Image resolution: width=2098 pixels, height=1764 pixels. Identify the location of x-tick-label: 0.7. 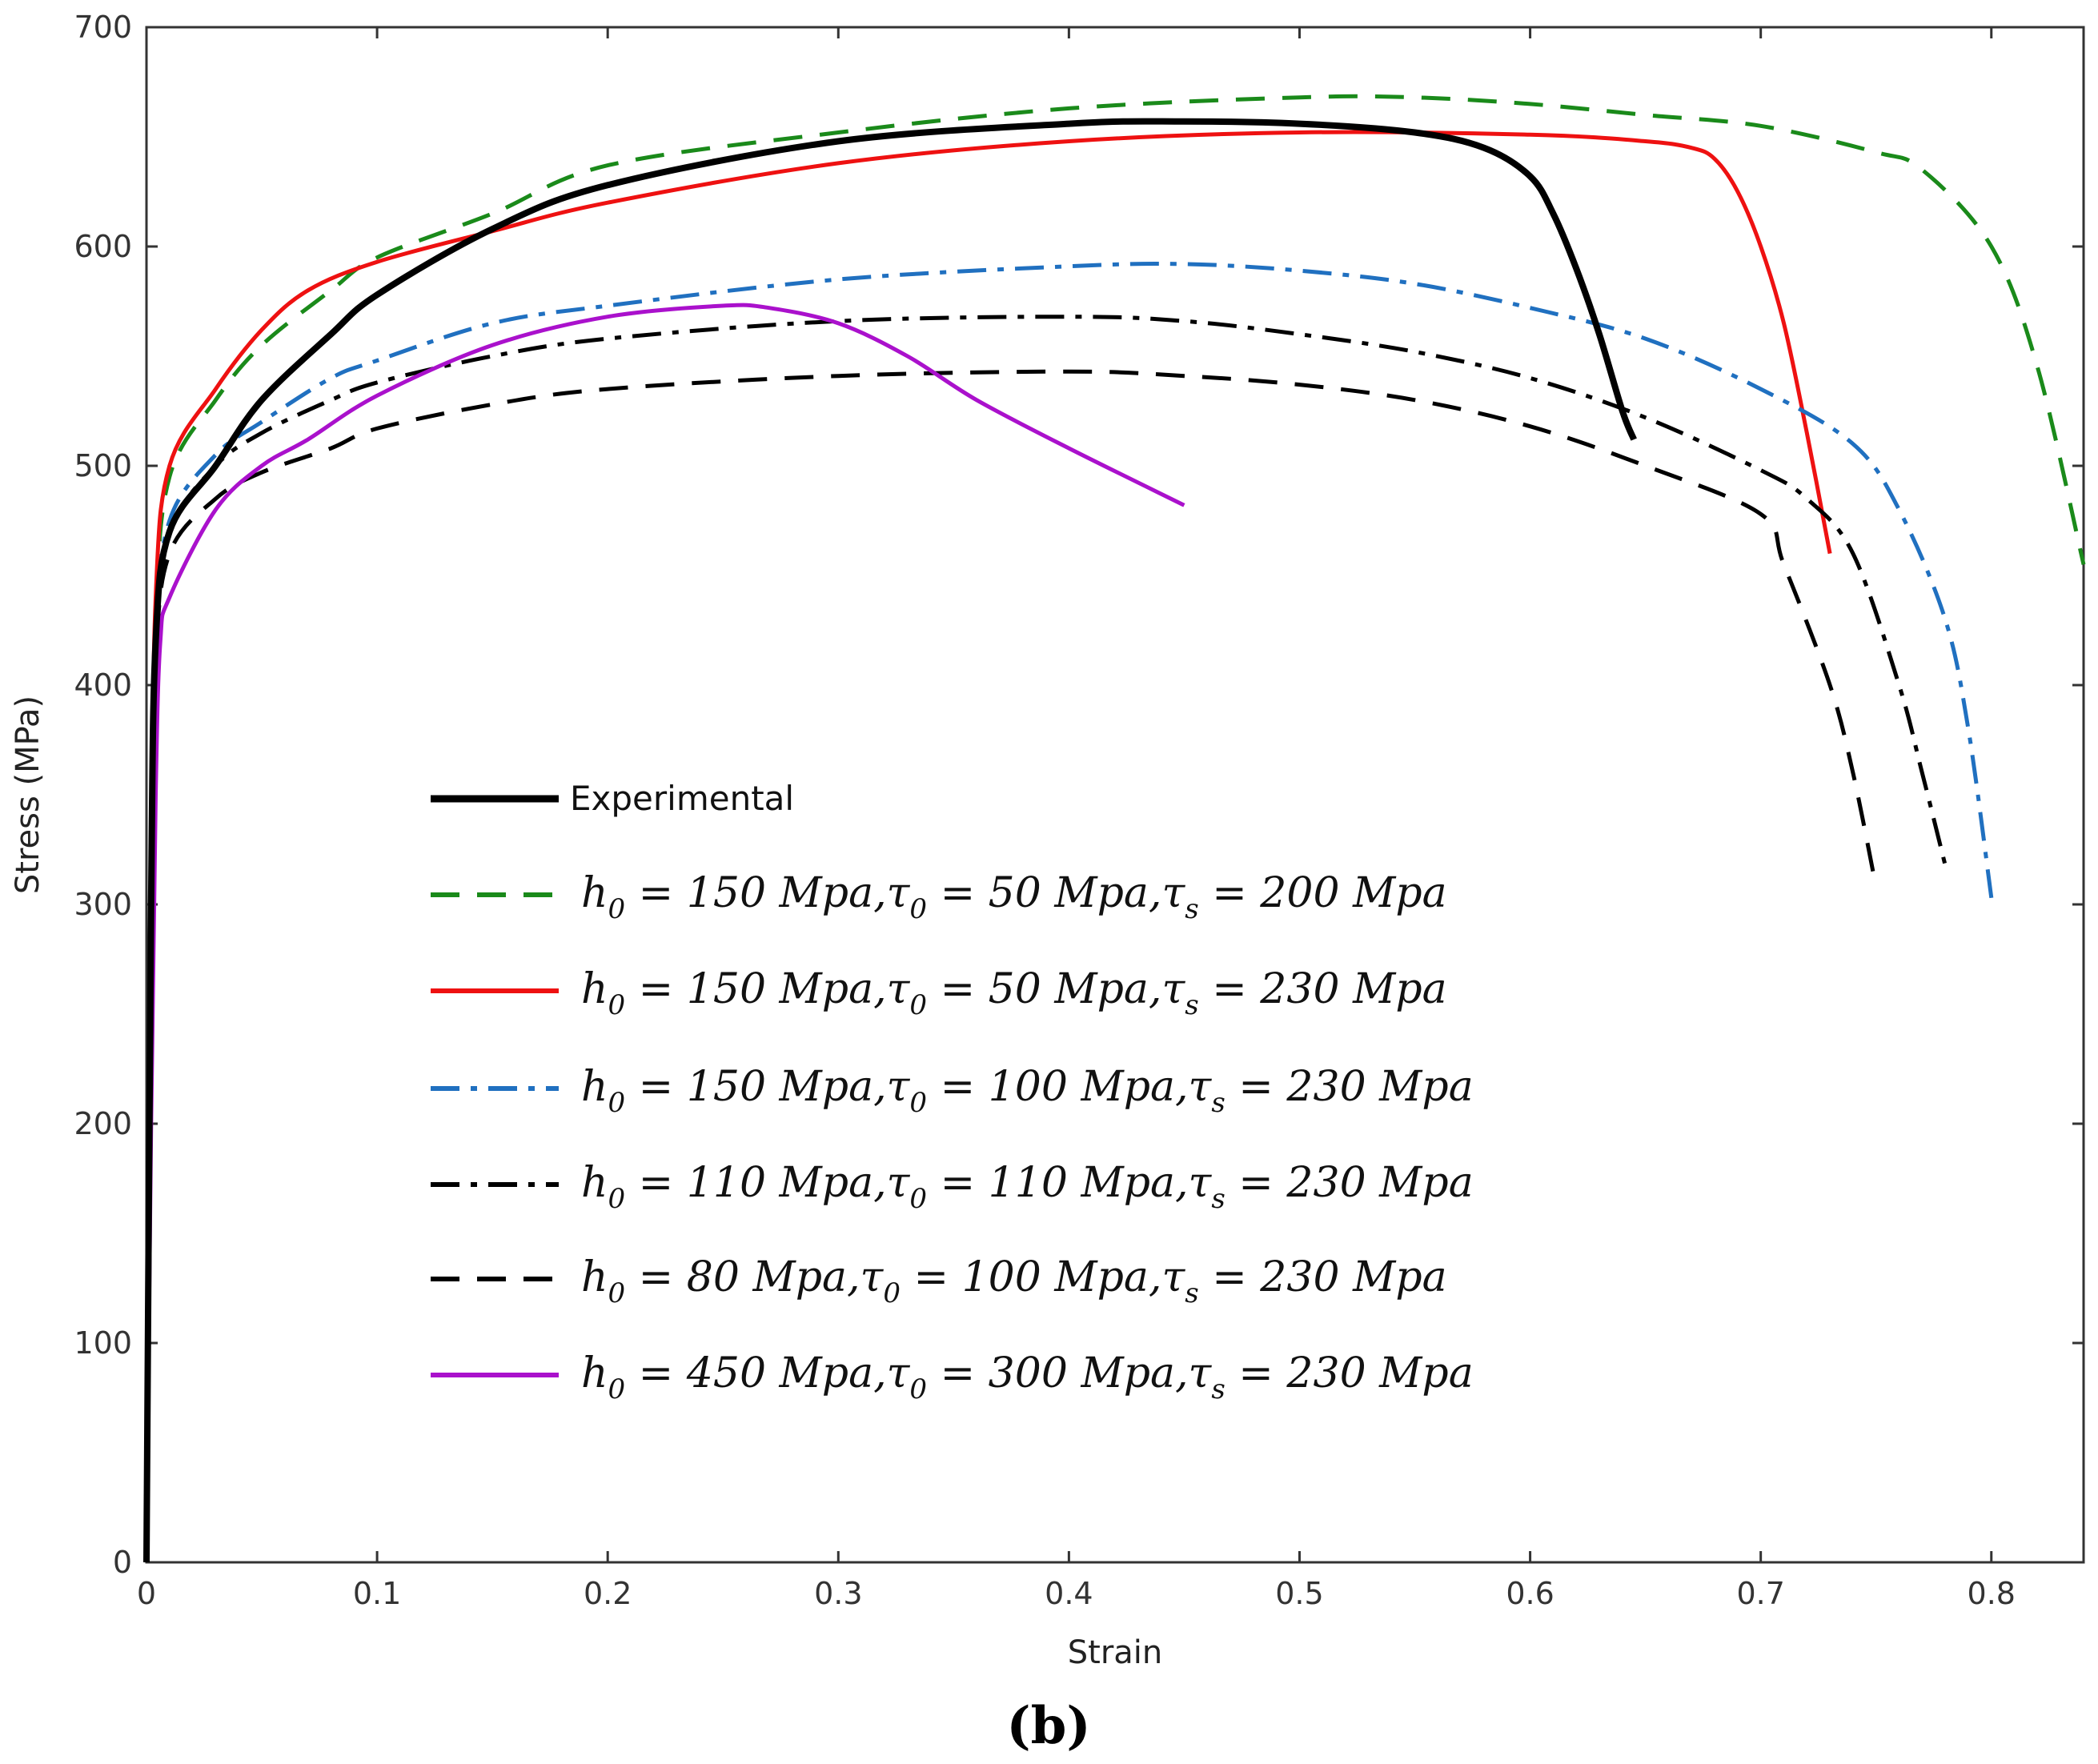
(1760, 1593).